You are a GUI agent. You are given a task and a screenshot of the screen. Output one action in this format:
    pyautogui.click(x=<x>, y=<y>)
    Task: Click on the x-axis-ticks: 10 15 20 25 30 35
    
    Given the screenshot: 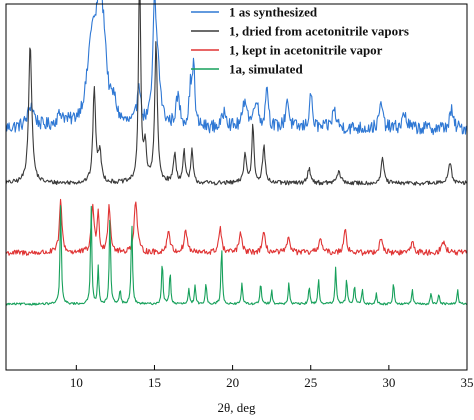 What is the action you would take?
    pyautogui.click(x=272, y=377)
    